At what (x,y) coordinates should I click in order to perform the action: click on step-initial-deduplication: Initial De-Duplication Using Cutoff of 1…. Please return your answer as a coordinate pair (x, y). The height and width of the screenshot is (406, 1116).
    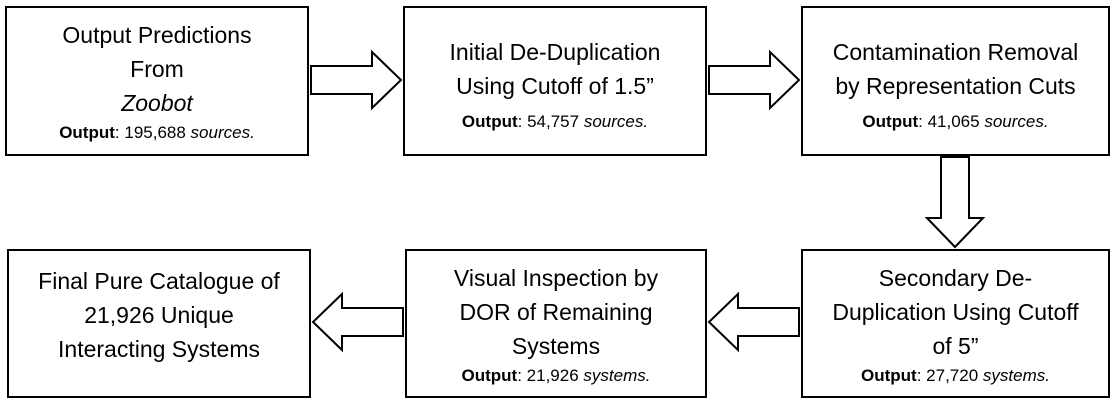
    Looking at the image, I should click on (555, 81).